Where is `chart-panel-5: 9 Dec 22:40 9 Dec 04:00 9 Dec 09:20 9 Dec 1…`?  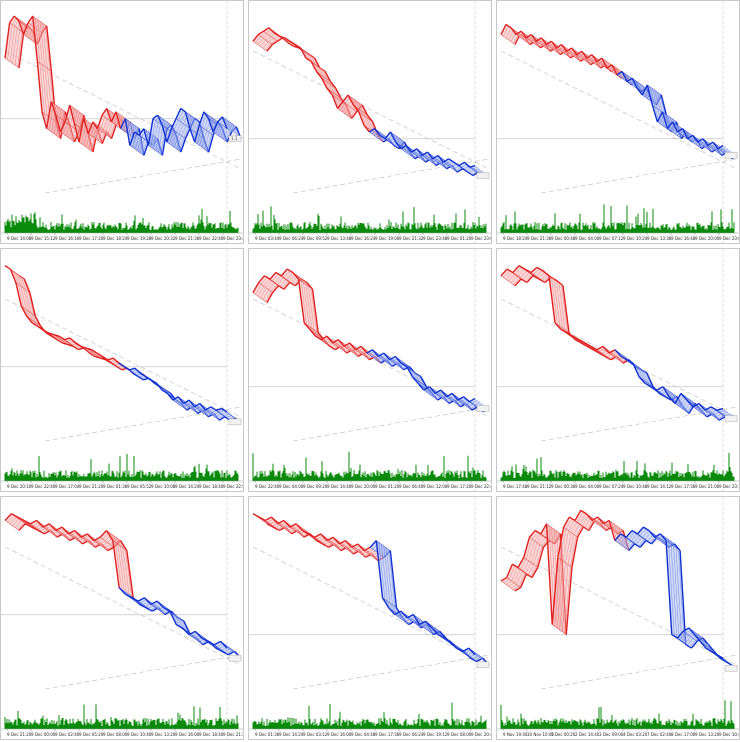
chart-panel-5: 9 Dec 22:40 9 Dec 04:00 9 Dec 09:20 9 Dec 1… is located at coordinates (370, 370).